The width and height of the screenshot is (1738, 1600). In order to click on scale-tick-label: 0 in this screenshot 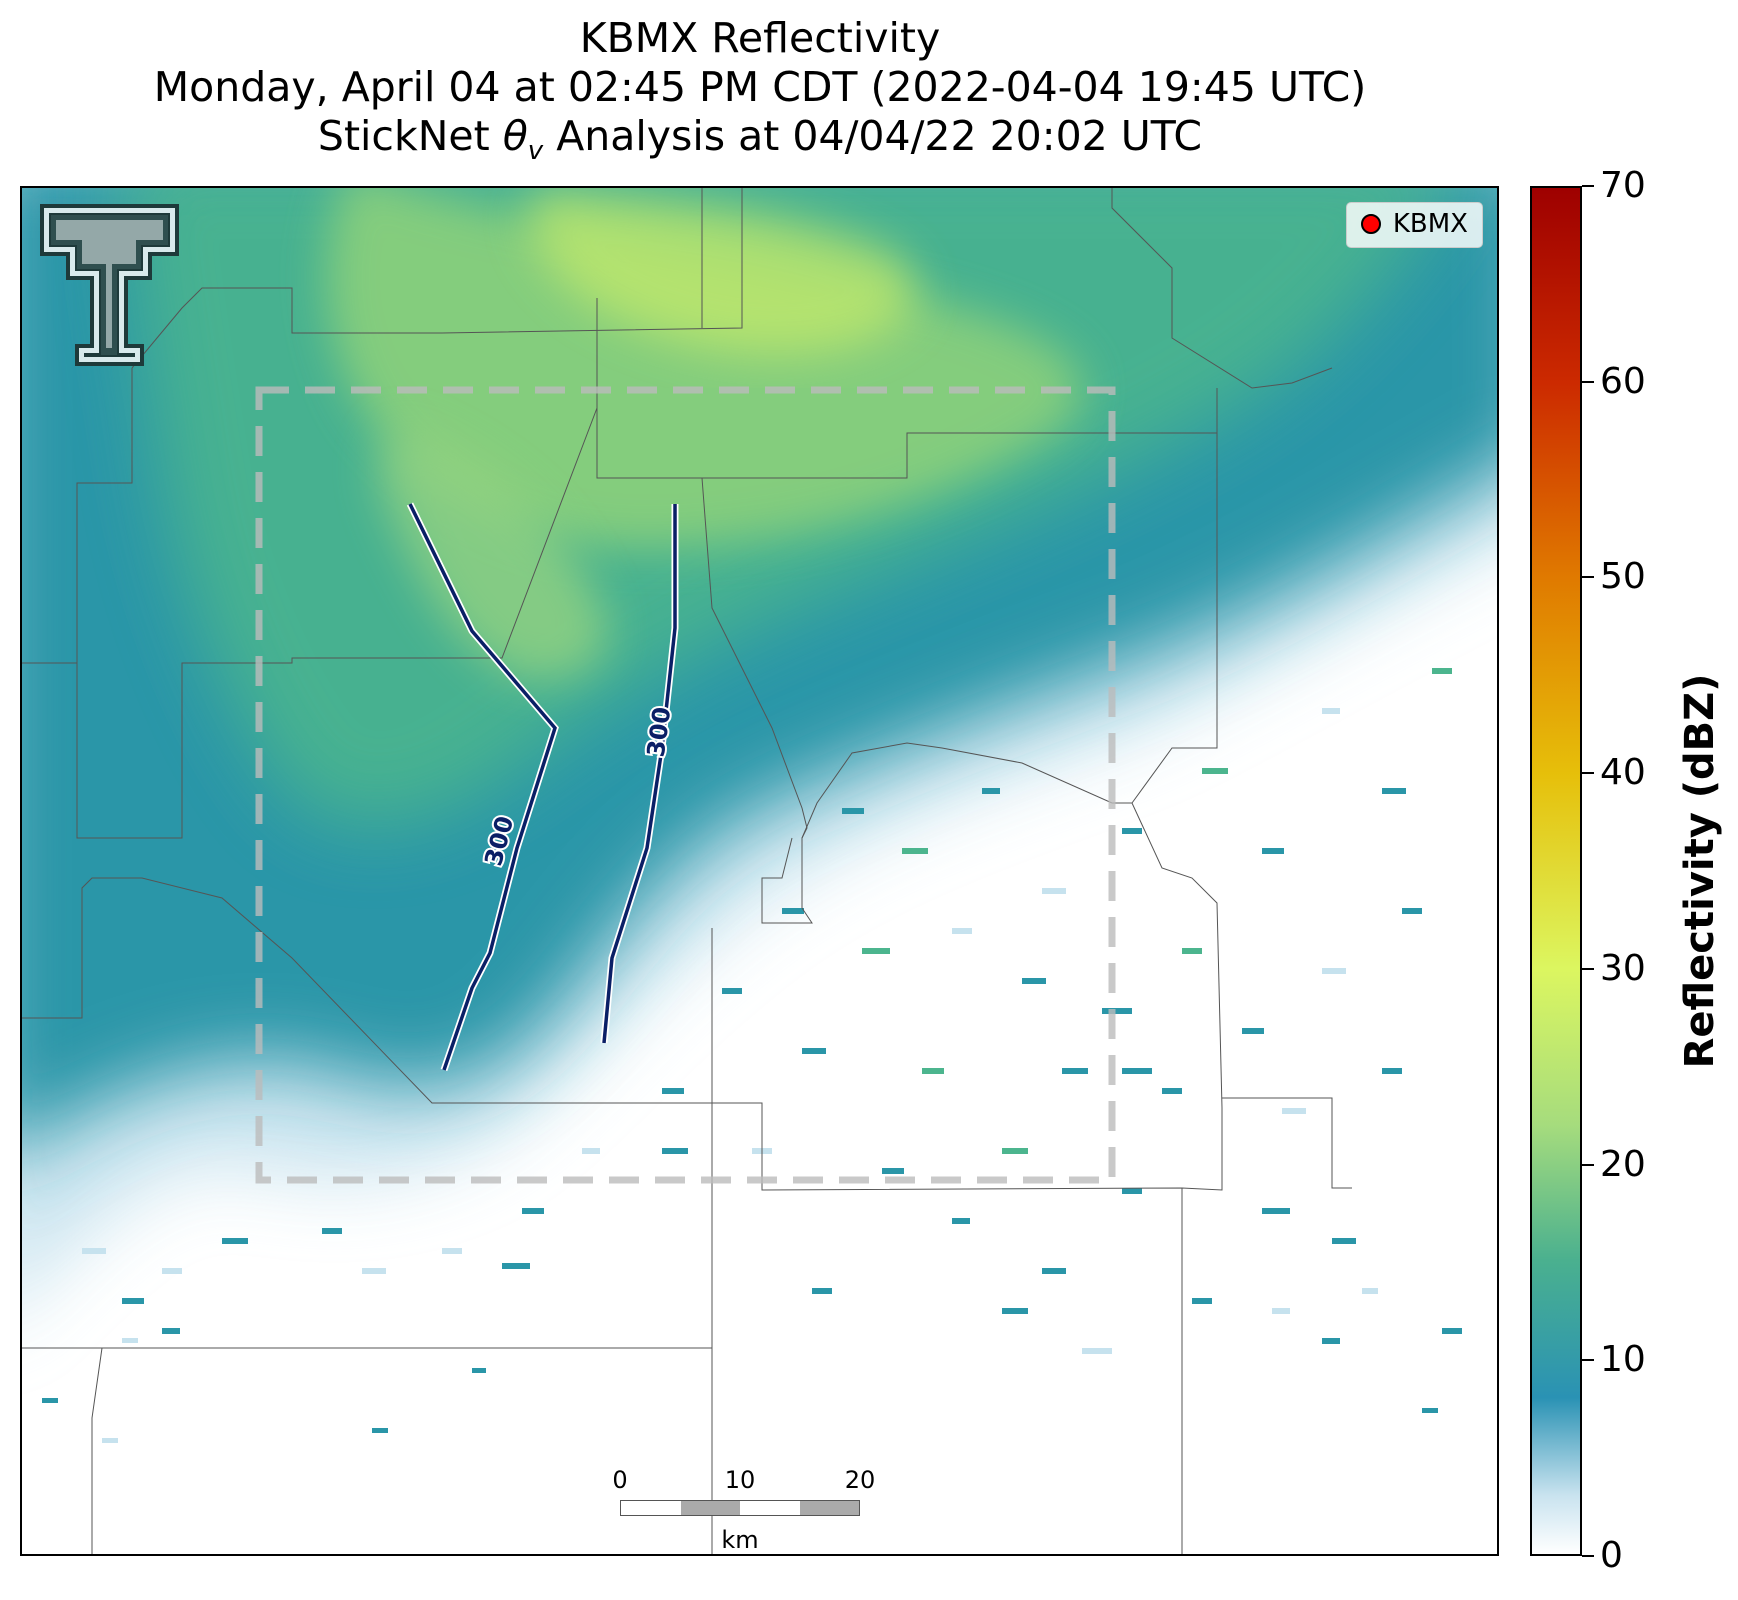, I will do `click(620, 1480)`.